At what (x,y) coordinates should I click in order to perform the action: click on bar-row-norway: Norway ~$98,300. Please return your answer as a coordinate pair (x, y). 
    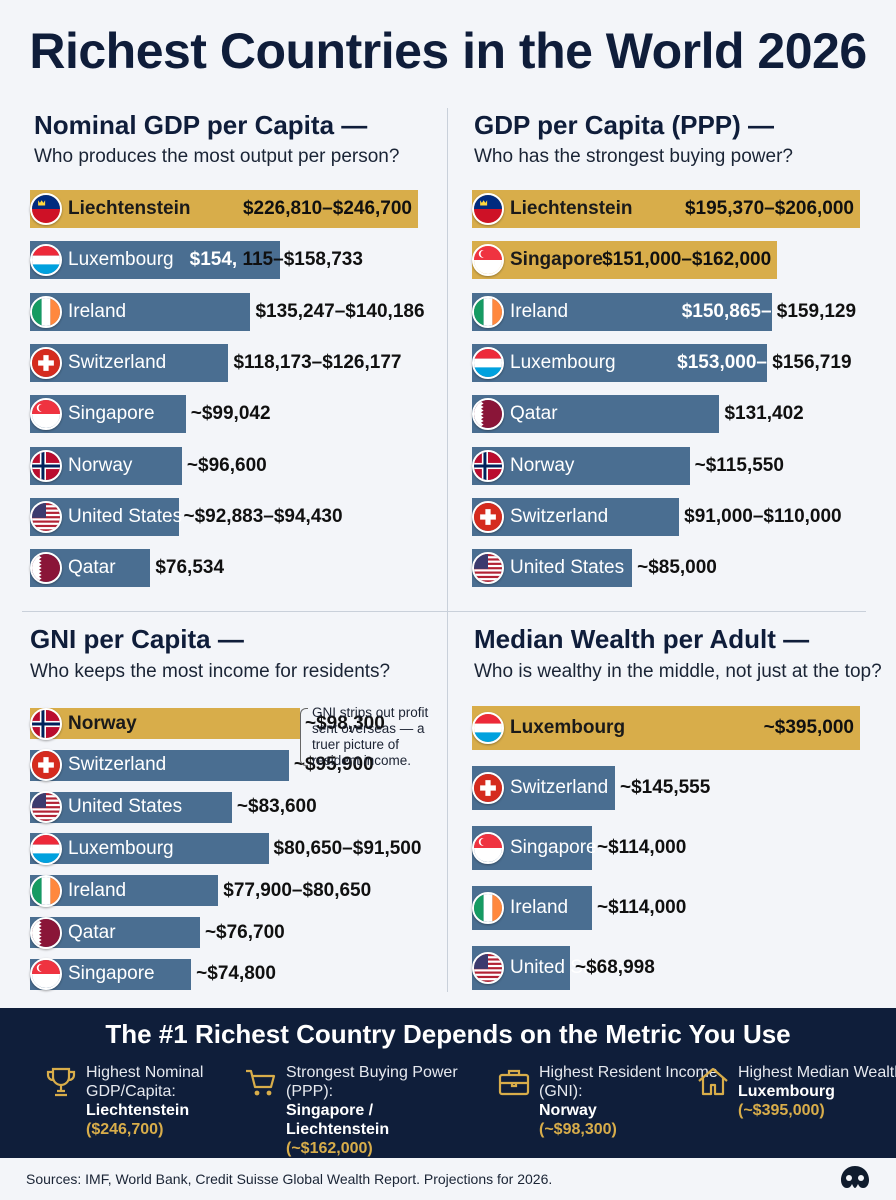
    Looking at the image, I should click on (207, 723).